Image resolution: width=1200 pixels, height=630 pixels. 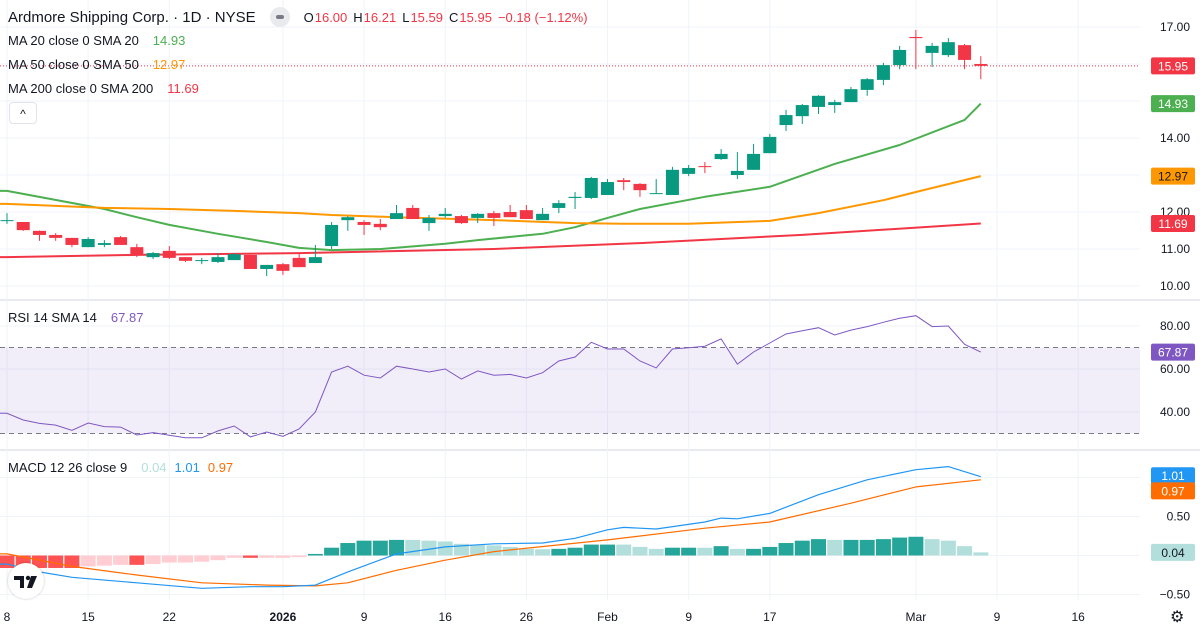 I want to click on symbol-title: Ardmore Shipping Corp. · 1D · NYSE, so click(x=132, y=17).